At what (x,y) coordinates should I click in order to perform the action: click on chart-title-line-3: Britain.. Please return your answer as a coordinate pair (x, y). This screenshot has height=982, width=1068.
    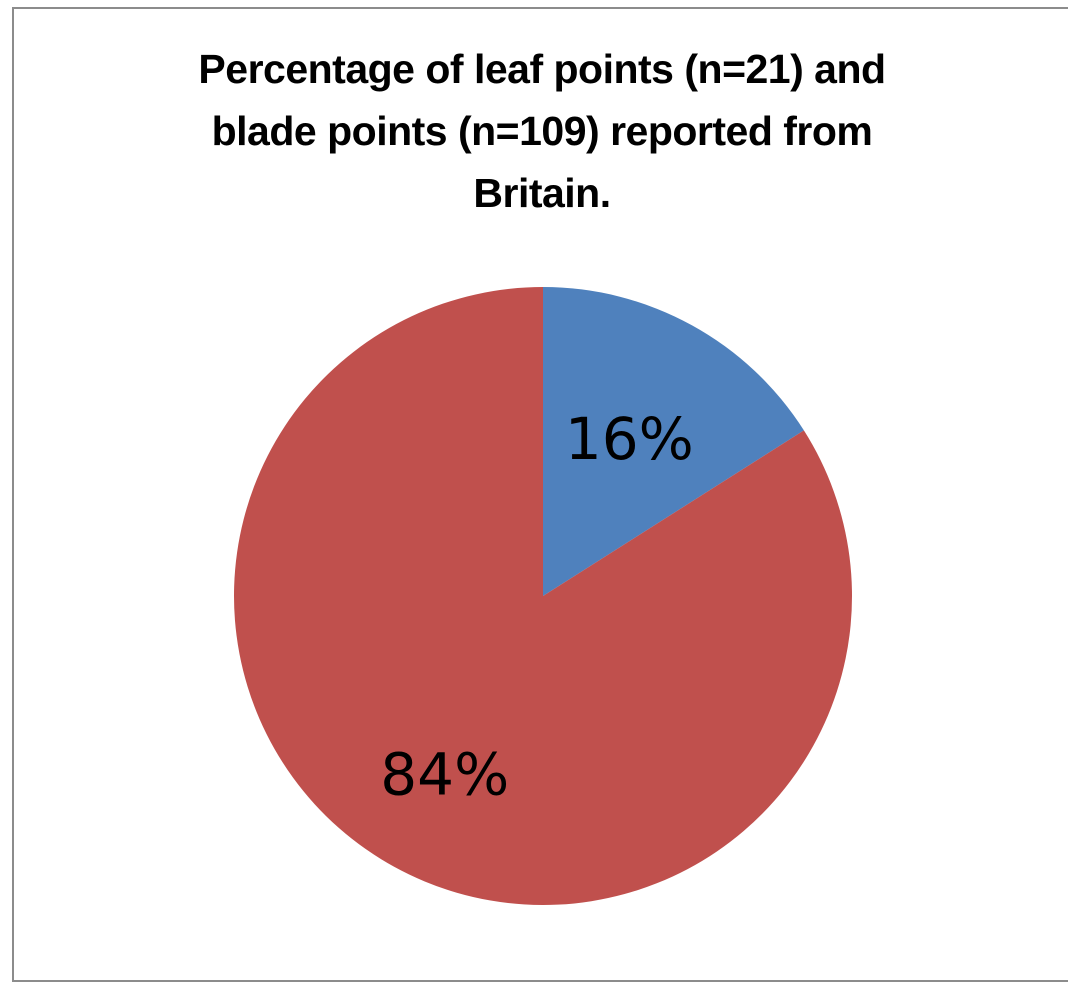
    Looking at the image, I should click on (542, 193).